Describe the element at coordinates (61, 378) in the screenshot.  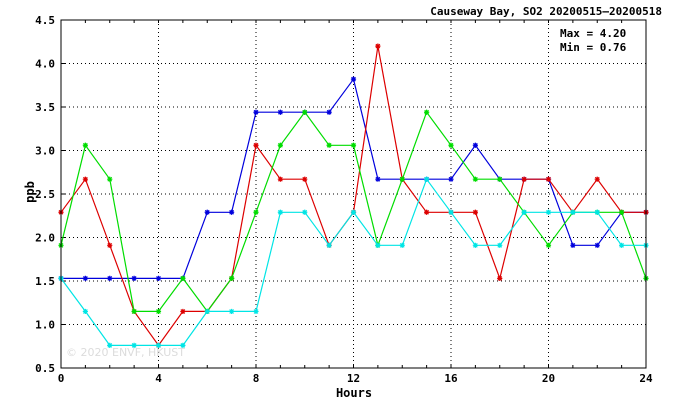
I see `x-tick-label: 0` at that location.